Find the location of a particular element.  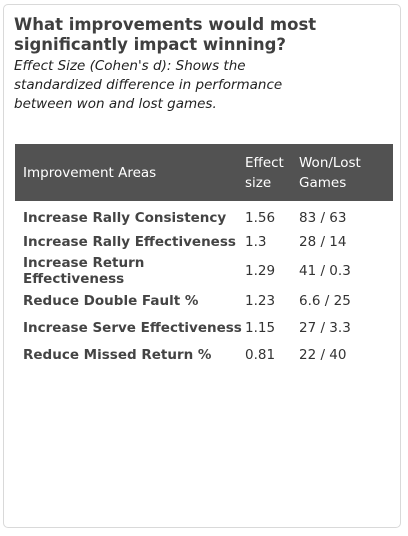

row-area: Reduce Double Fault % is located at coordinates (111, 300).